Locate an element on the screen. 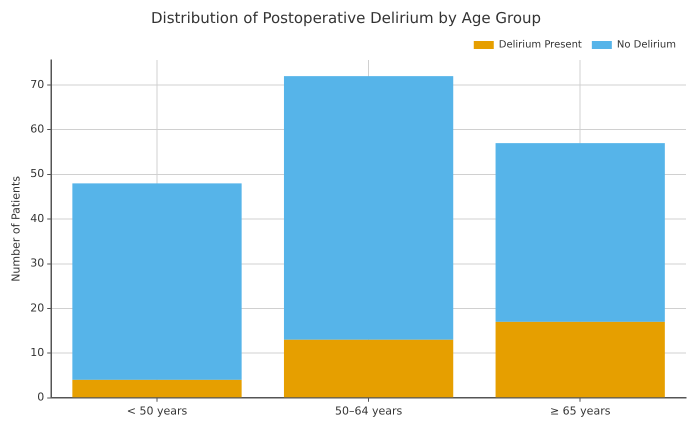  legend-label: No Delirium is located at coordinates (646, 45).